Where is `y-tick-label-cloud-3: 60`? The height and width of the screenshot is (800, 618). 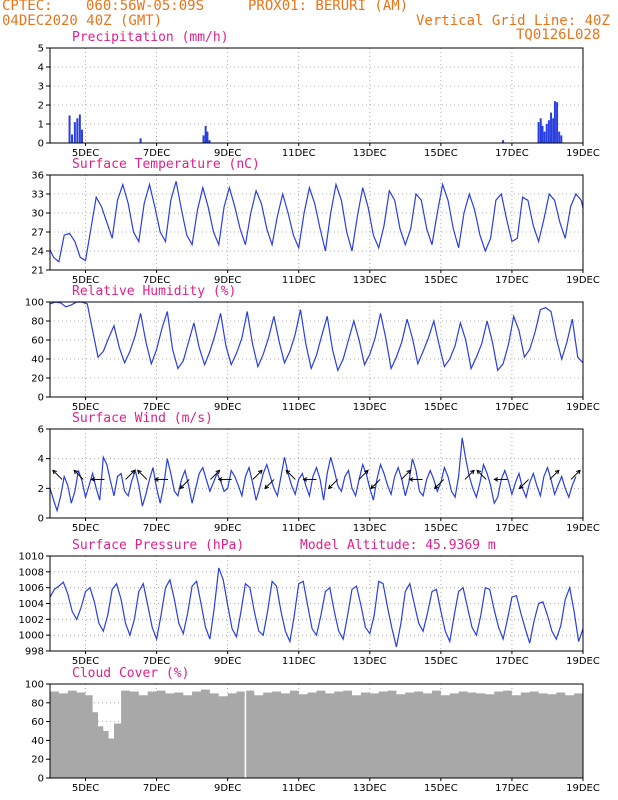
y-tick-label-cloud-3: 60 is located at coordinates (37, 722).